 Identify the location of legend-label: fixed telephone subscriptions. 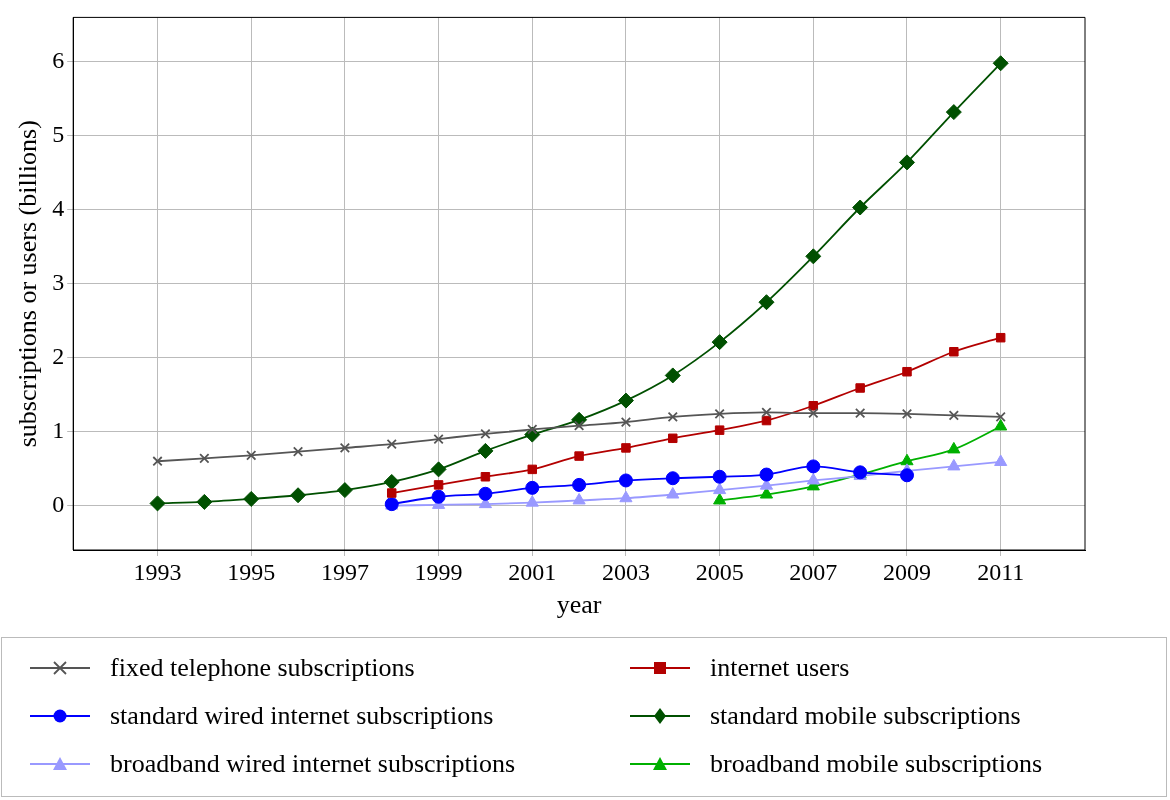
(262, 668).